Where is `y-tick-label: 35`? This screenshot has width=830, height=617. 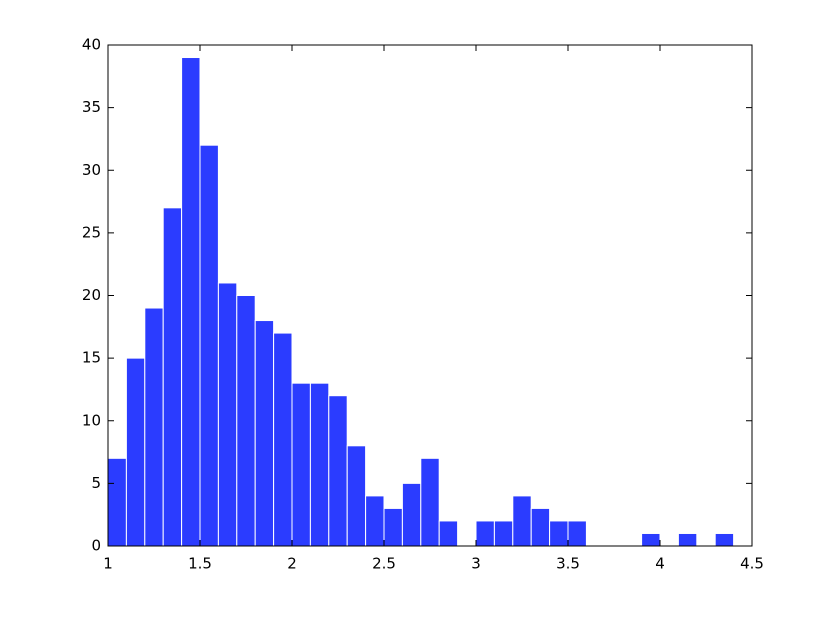 y-tick-label: 35 is located at coordinates (91, 107).